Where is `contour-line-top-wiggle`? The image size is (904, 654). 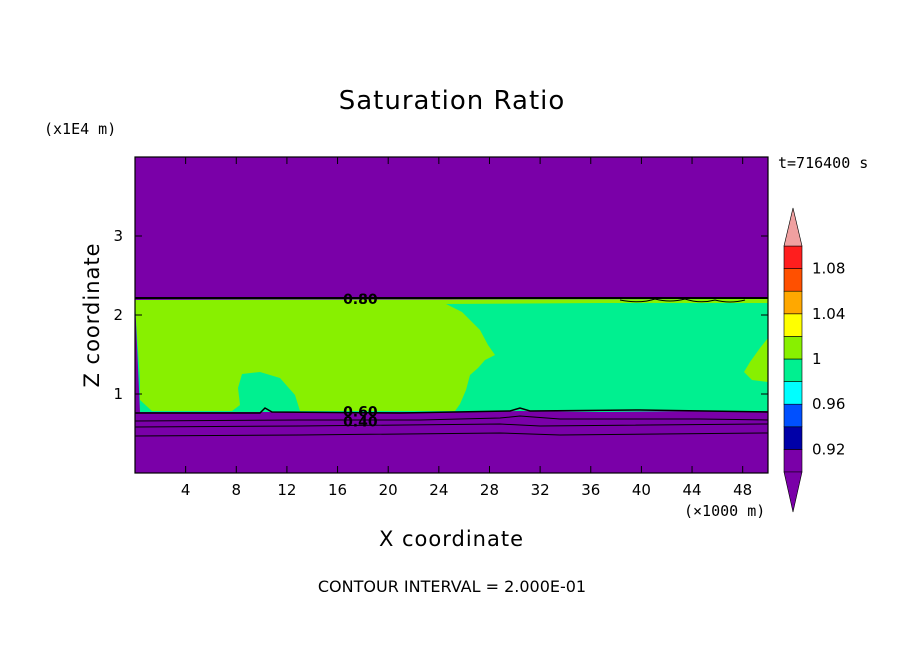
contour-line-top-wiggle is located at coordinates (682, 300).